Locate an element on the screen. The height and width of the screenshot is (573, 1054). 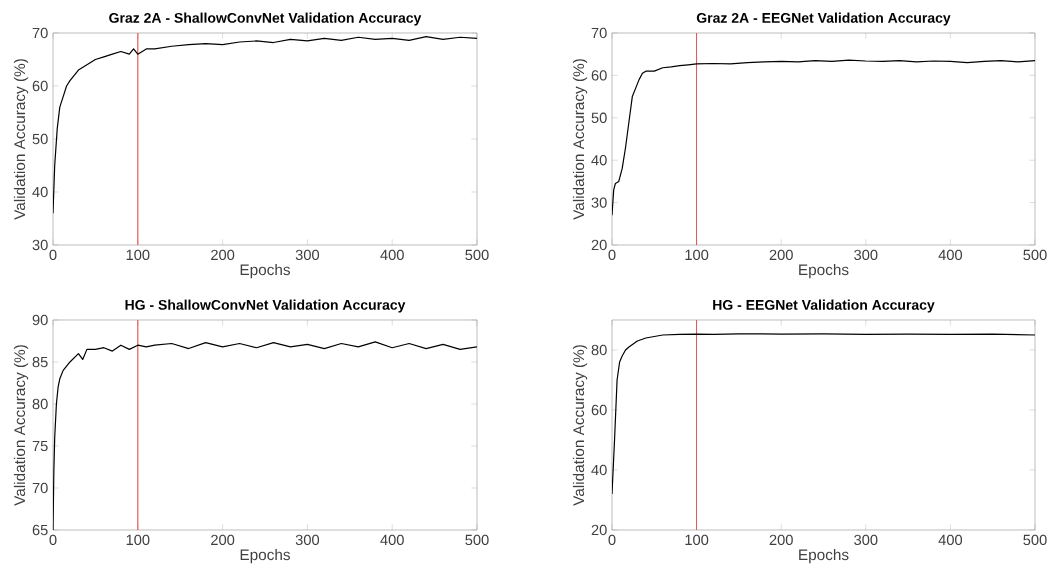
y-tick-label: 85 is located at coordinates (40, 362).